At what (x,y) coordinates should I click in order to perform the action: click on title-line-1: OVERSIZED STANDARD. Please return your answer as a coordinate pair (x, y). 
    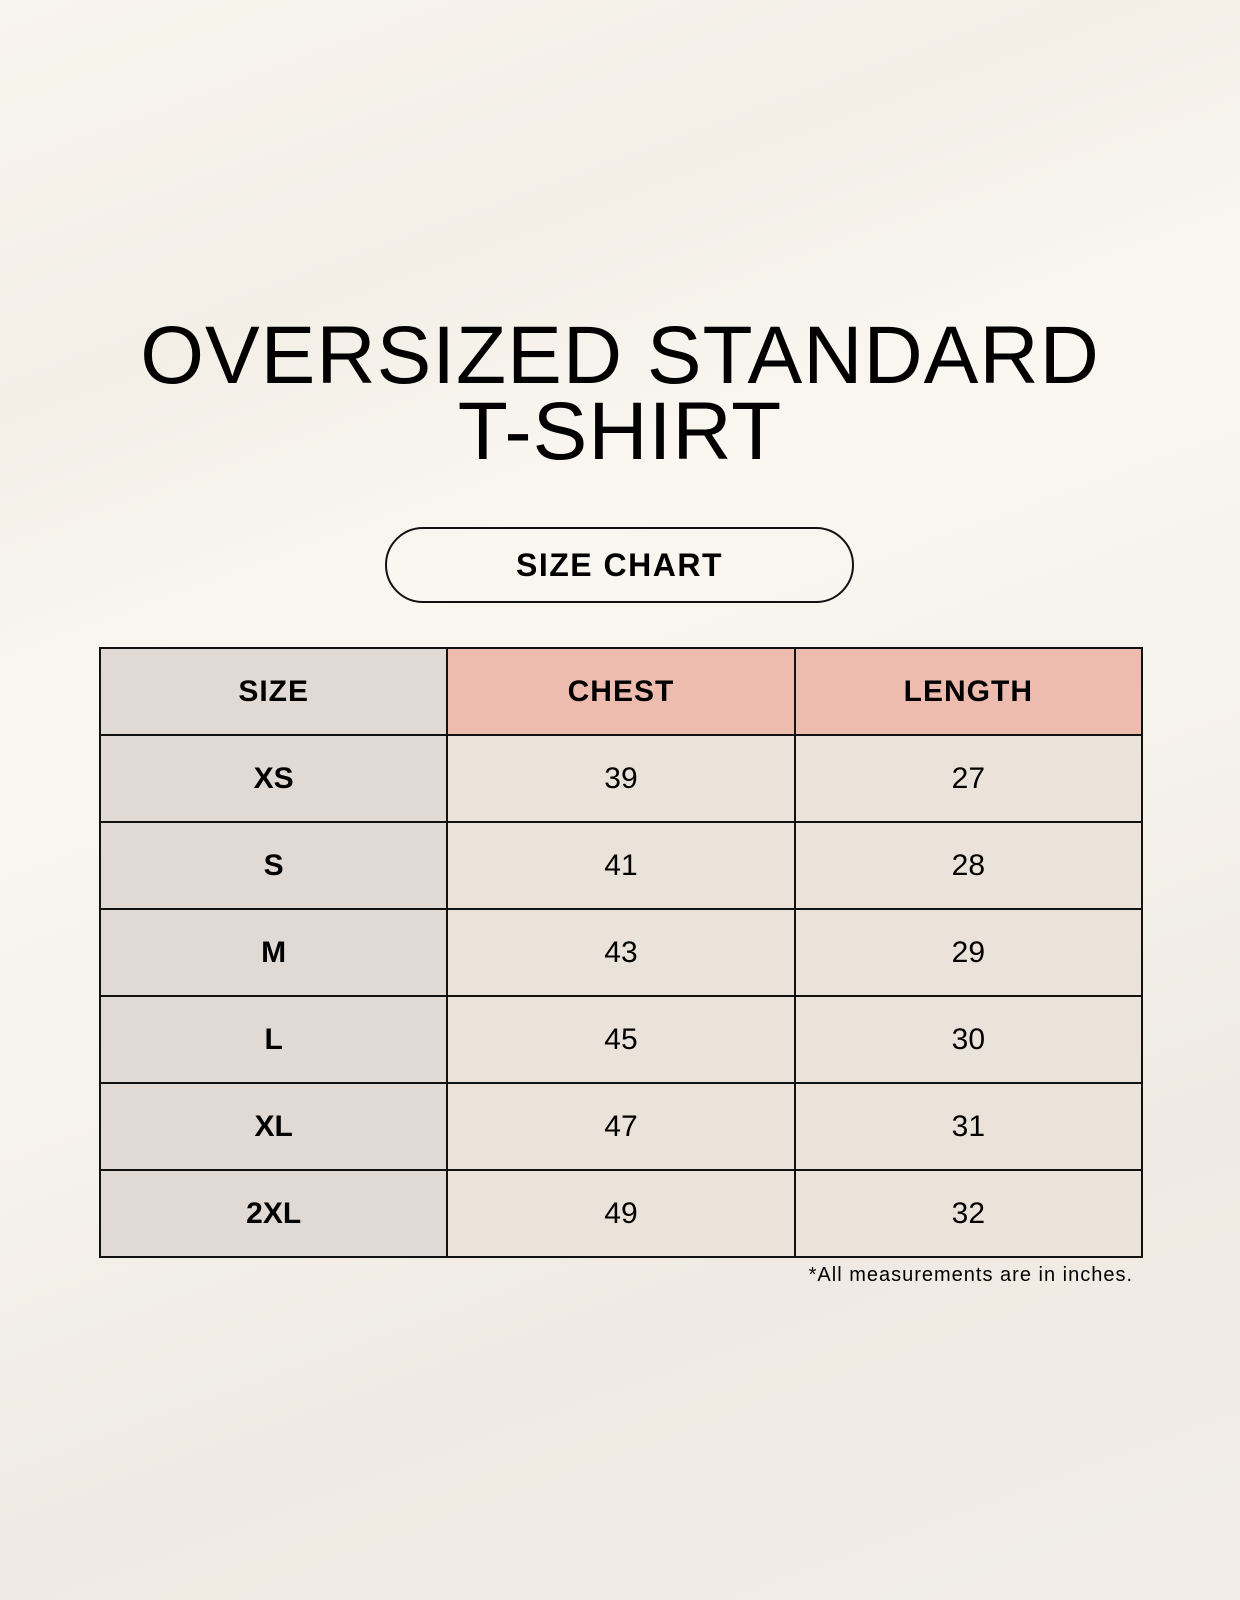
    Looking at the image, I should click on (620, 355).